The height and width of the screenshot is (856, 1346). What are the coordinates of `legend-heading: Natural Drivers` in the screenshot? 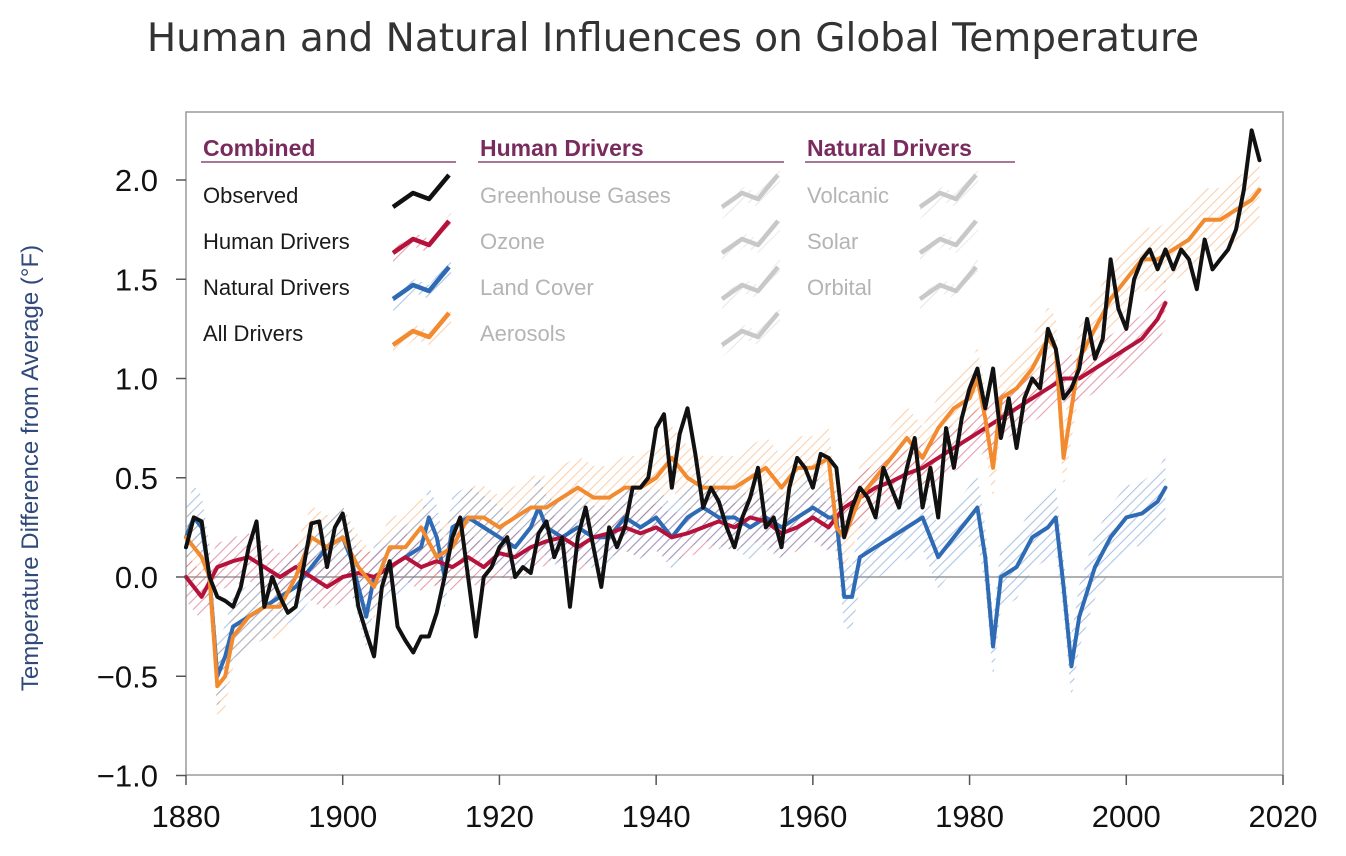 It's located at (889, 148).